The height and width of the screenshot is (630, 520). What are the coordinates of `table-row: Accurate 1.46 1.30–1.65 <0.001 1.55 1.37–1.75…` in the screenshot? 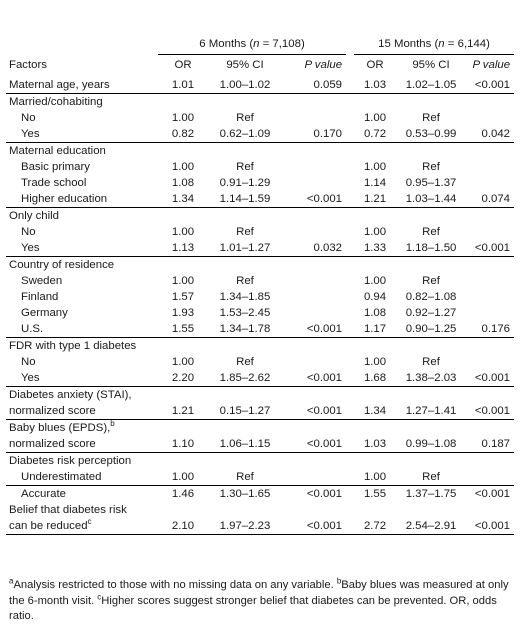 It's located at (260, 493).